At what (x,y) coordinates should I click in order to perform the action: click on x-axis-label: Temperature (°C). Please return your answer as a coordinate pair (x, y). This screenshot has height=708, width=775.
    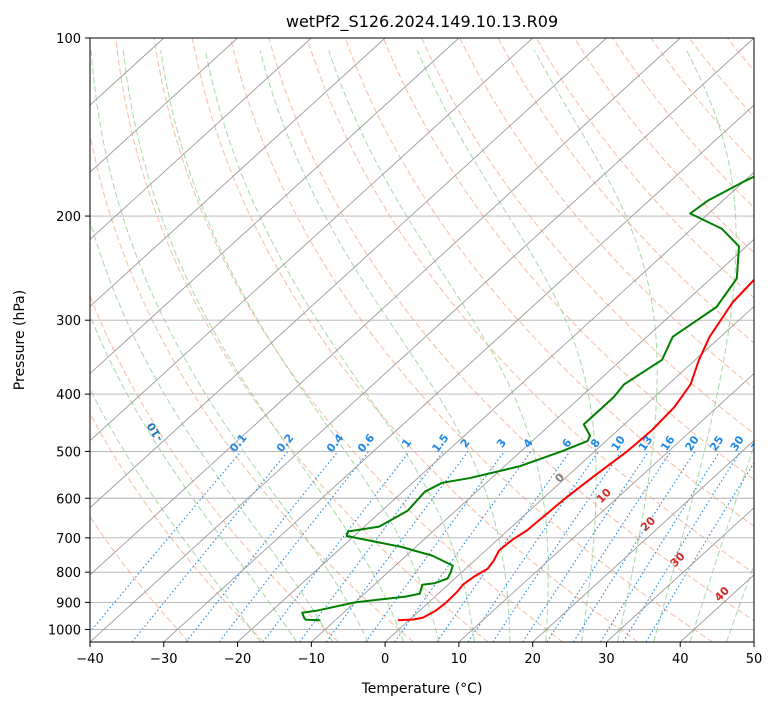
    Looking at the image, I should click on (422, 689).